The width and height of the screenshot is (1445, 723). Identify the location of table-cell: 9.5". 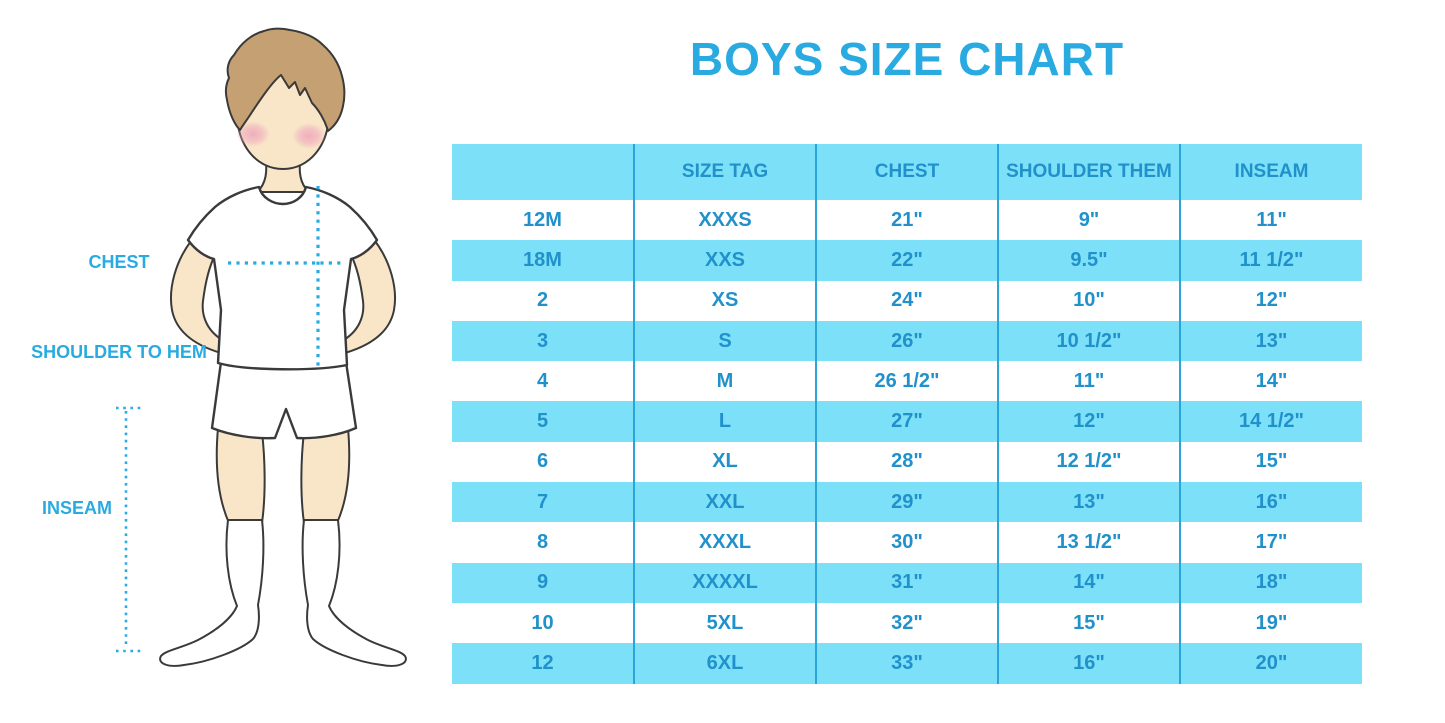
(1088, 260).